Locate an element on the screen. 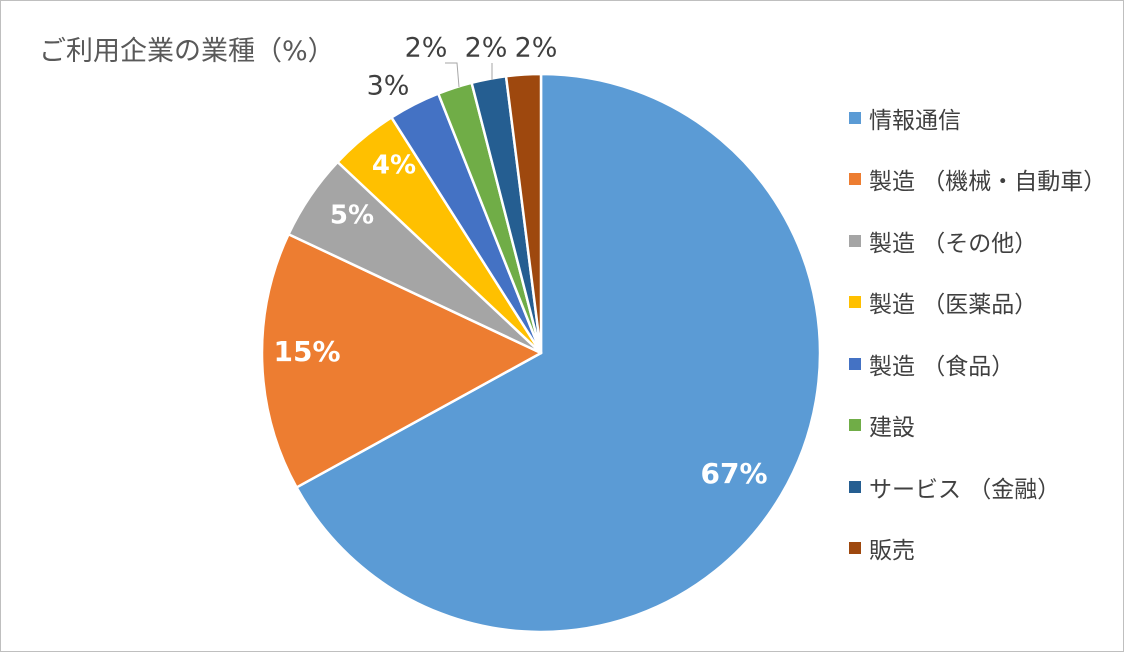 This screenshot has height=652, width=1124. legend-label: 製造 （機械・自動車） is located at coordinates (988, 182).